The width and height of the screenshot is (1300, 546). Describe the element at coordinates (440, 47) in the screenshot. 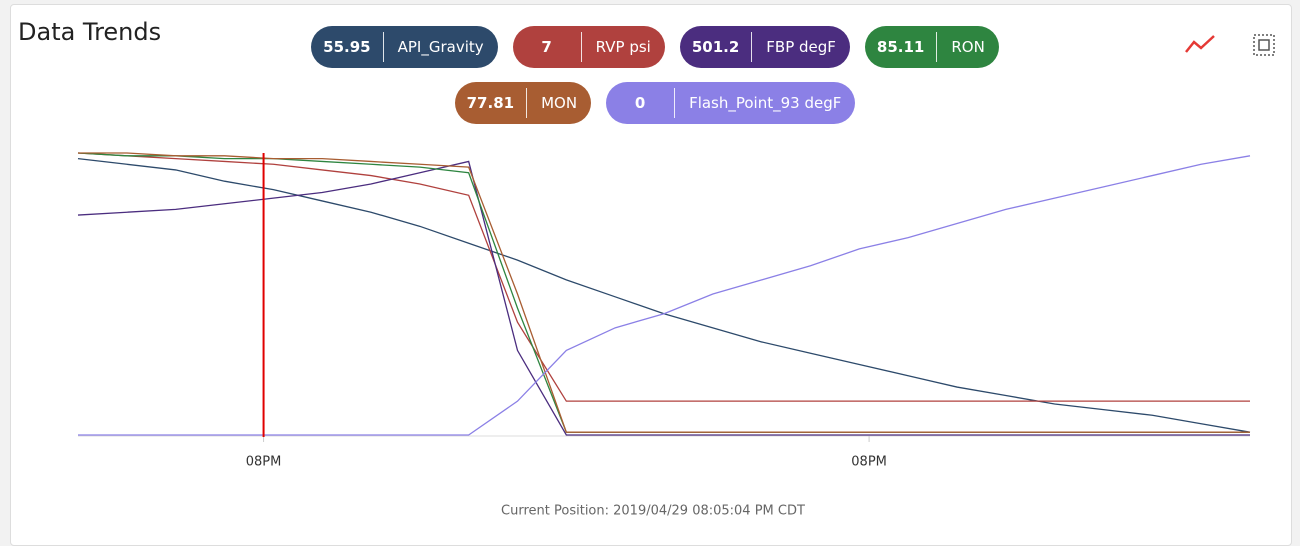

I see `series-name: API_Gravity` at that location.